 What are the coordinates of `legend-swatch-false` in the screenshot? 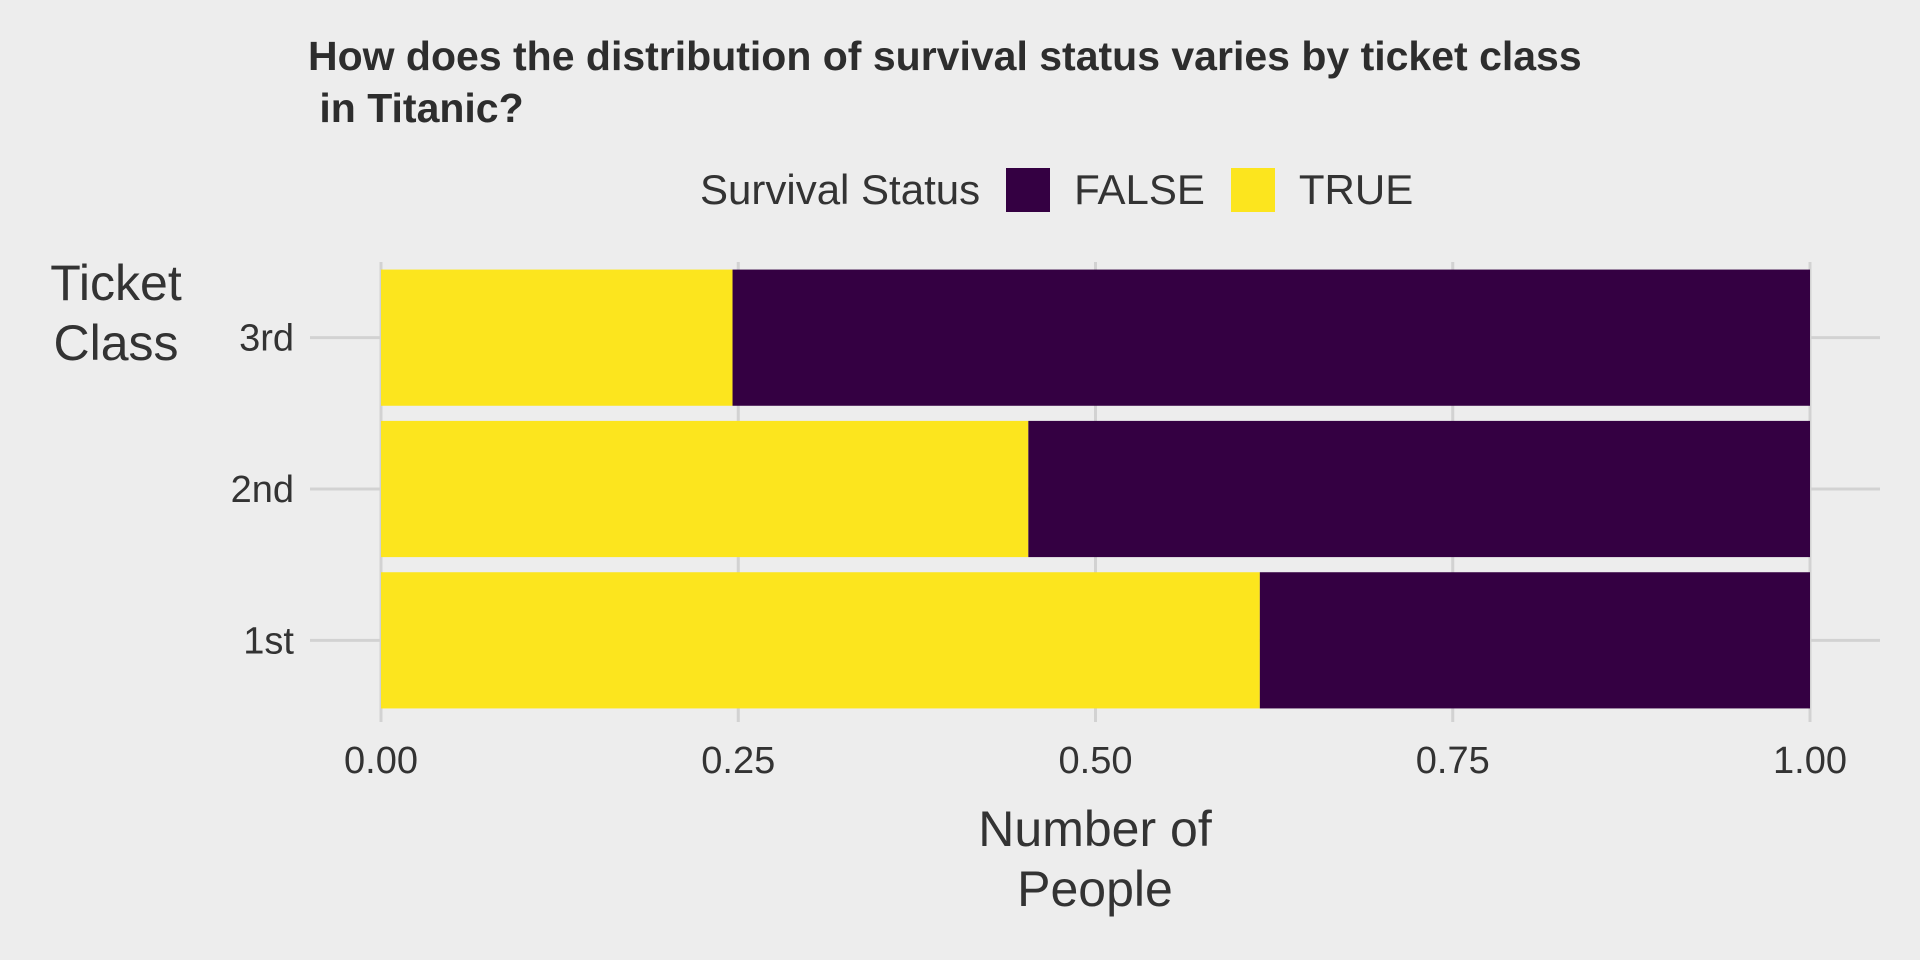 It's located at (1028, 190).